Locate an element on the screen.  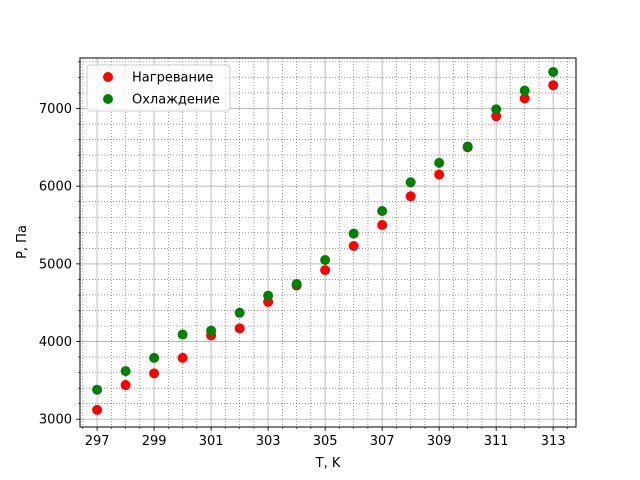
y-tick-label: 7000 is located at coordinates (55, 109).